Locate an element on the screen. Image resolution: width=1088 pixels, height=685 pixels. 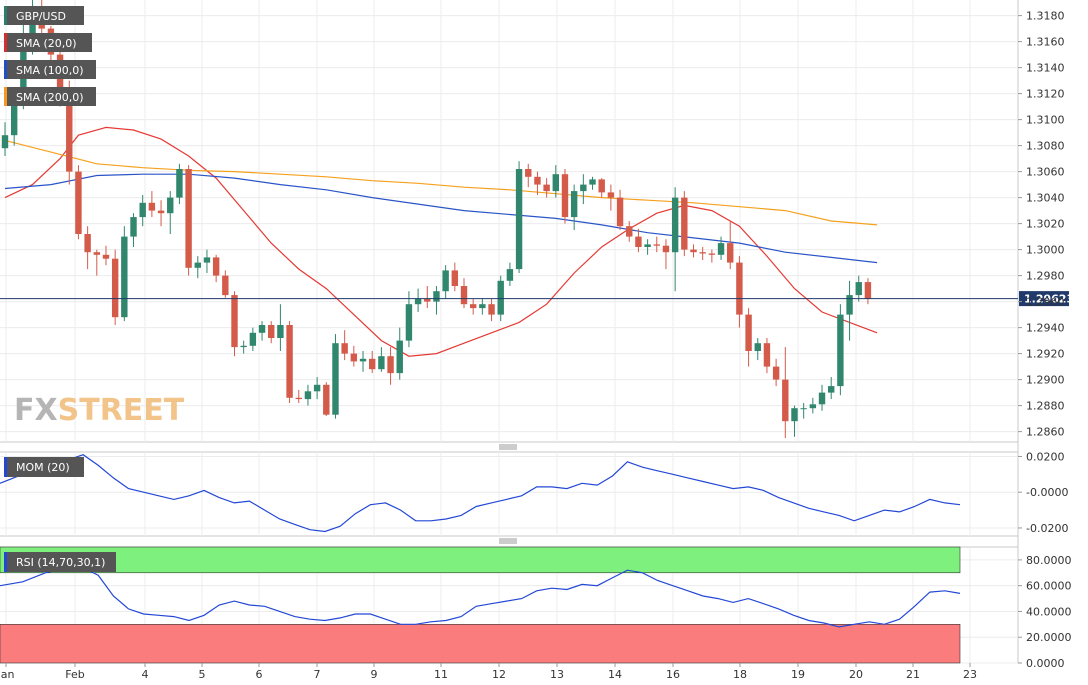
legend-sma20: SMA (20,0) is located at coordinates (48, 42).